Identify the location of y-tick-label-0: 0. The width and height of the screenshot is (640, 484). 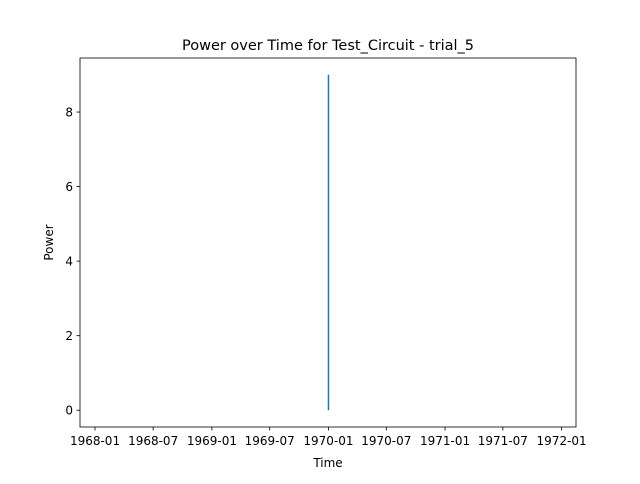
(69, 411).